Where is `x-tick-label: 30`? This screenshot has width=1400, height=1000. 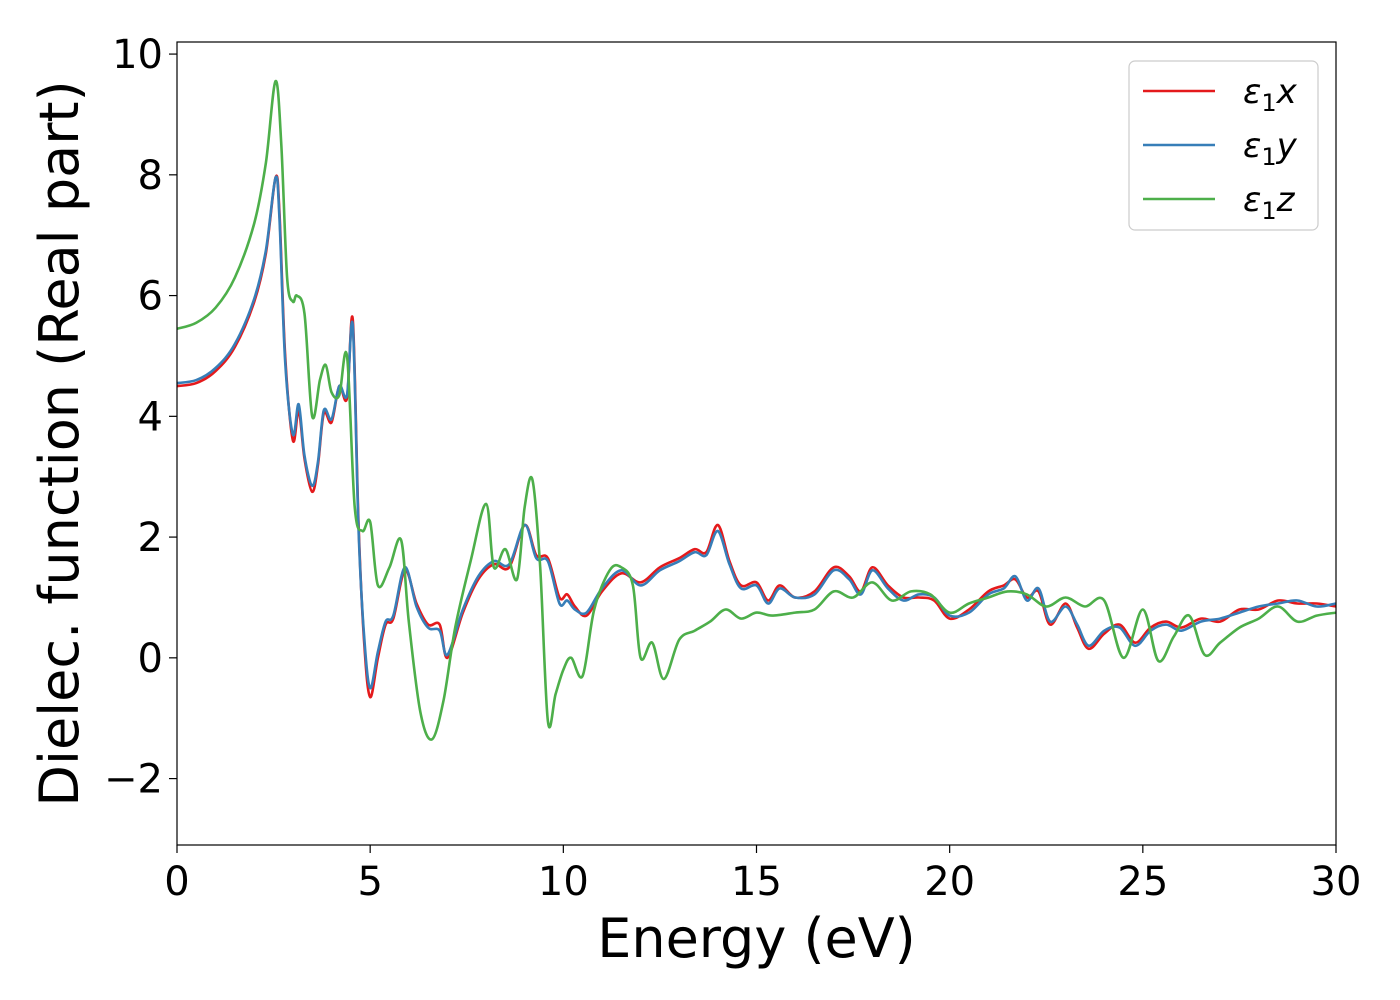
x-tick-label: 30 is located at coordinates (1336, 882).